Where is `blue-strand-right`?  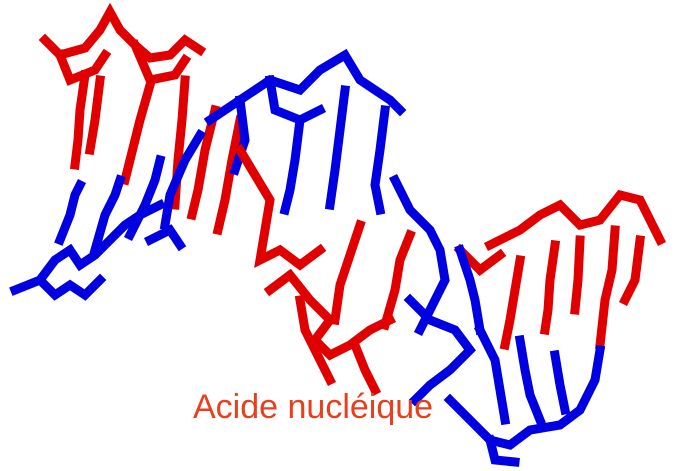 blue-strand-right is located at coordinates (504, 355).